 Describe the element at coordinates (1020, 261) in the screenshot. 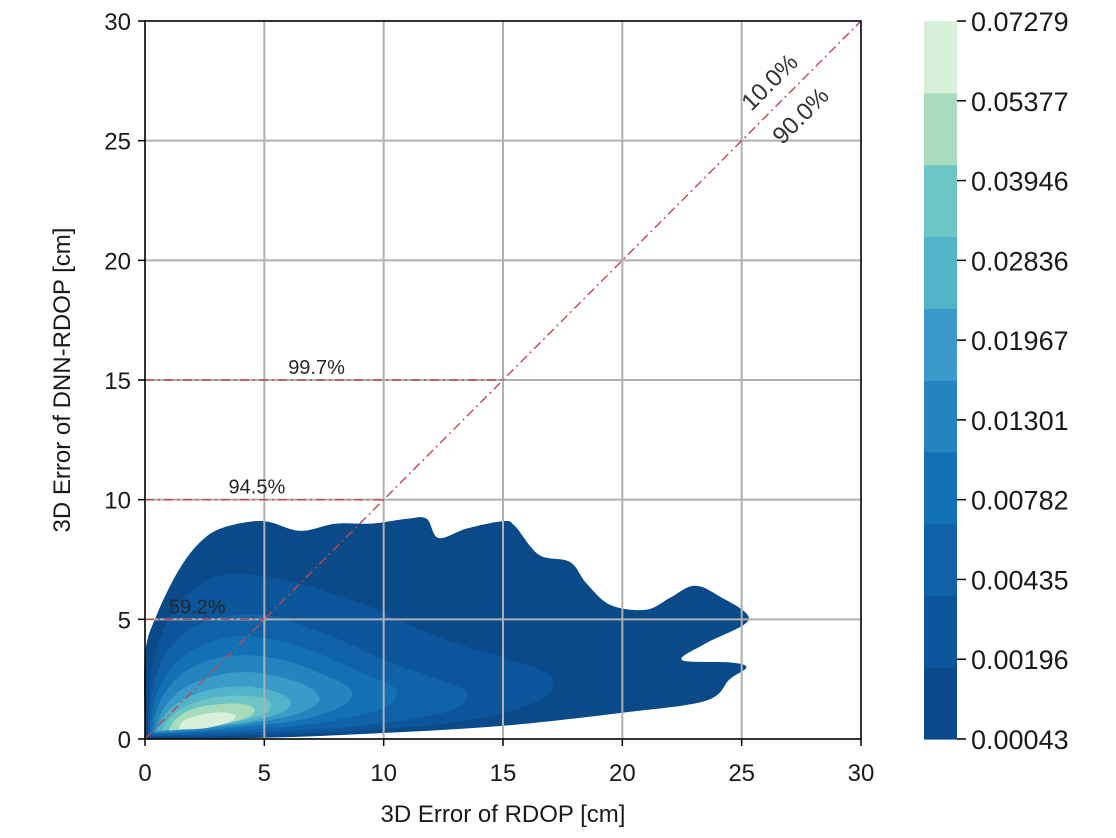

I see `colorbar-label-6: 0.02836` at that location.